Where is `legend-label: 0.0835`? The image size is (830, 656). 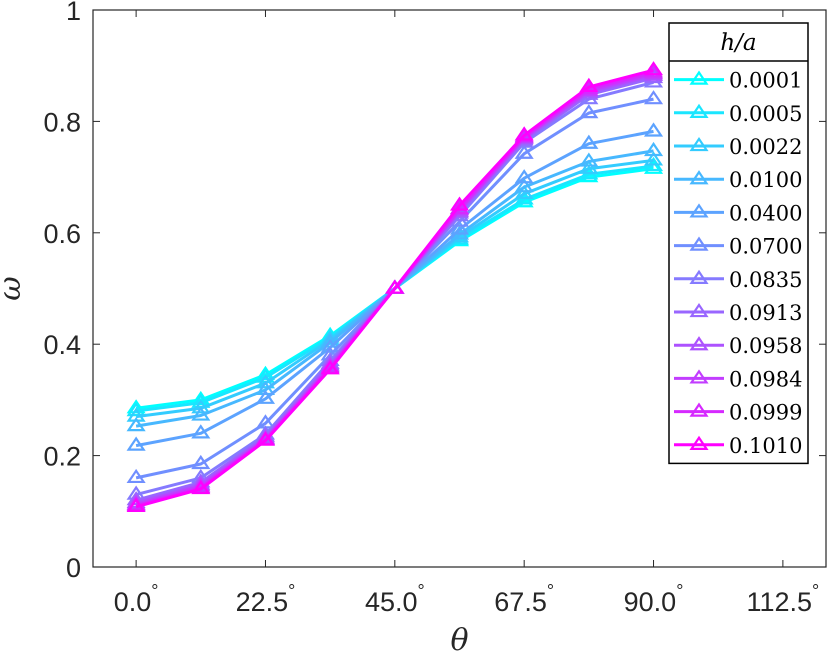 legend-label: 0.0835 is located at coordinates (765, 280).